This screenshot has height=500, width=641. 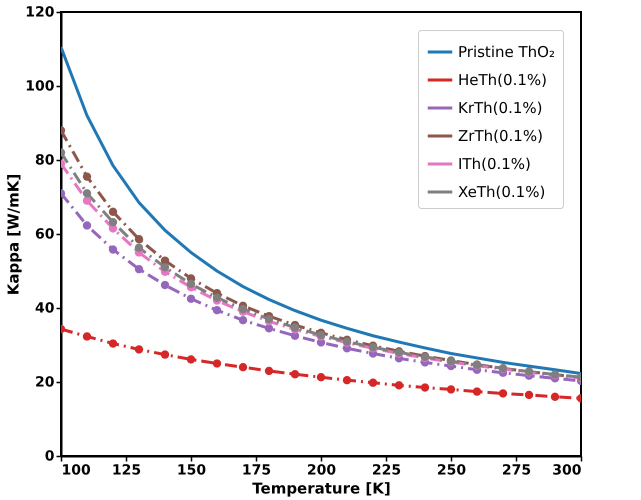 I want to click on y-tick-label: 20, so click(x=45, y=382).